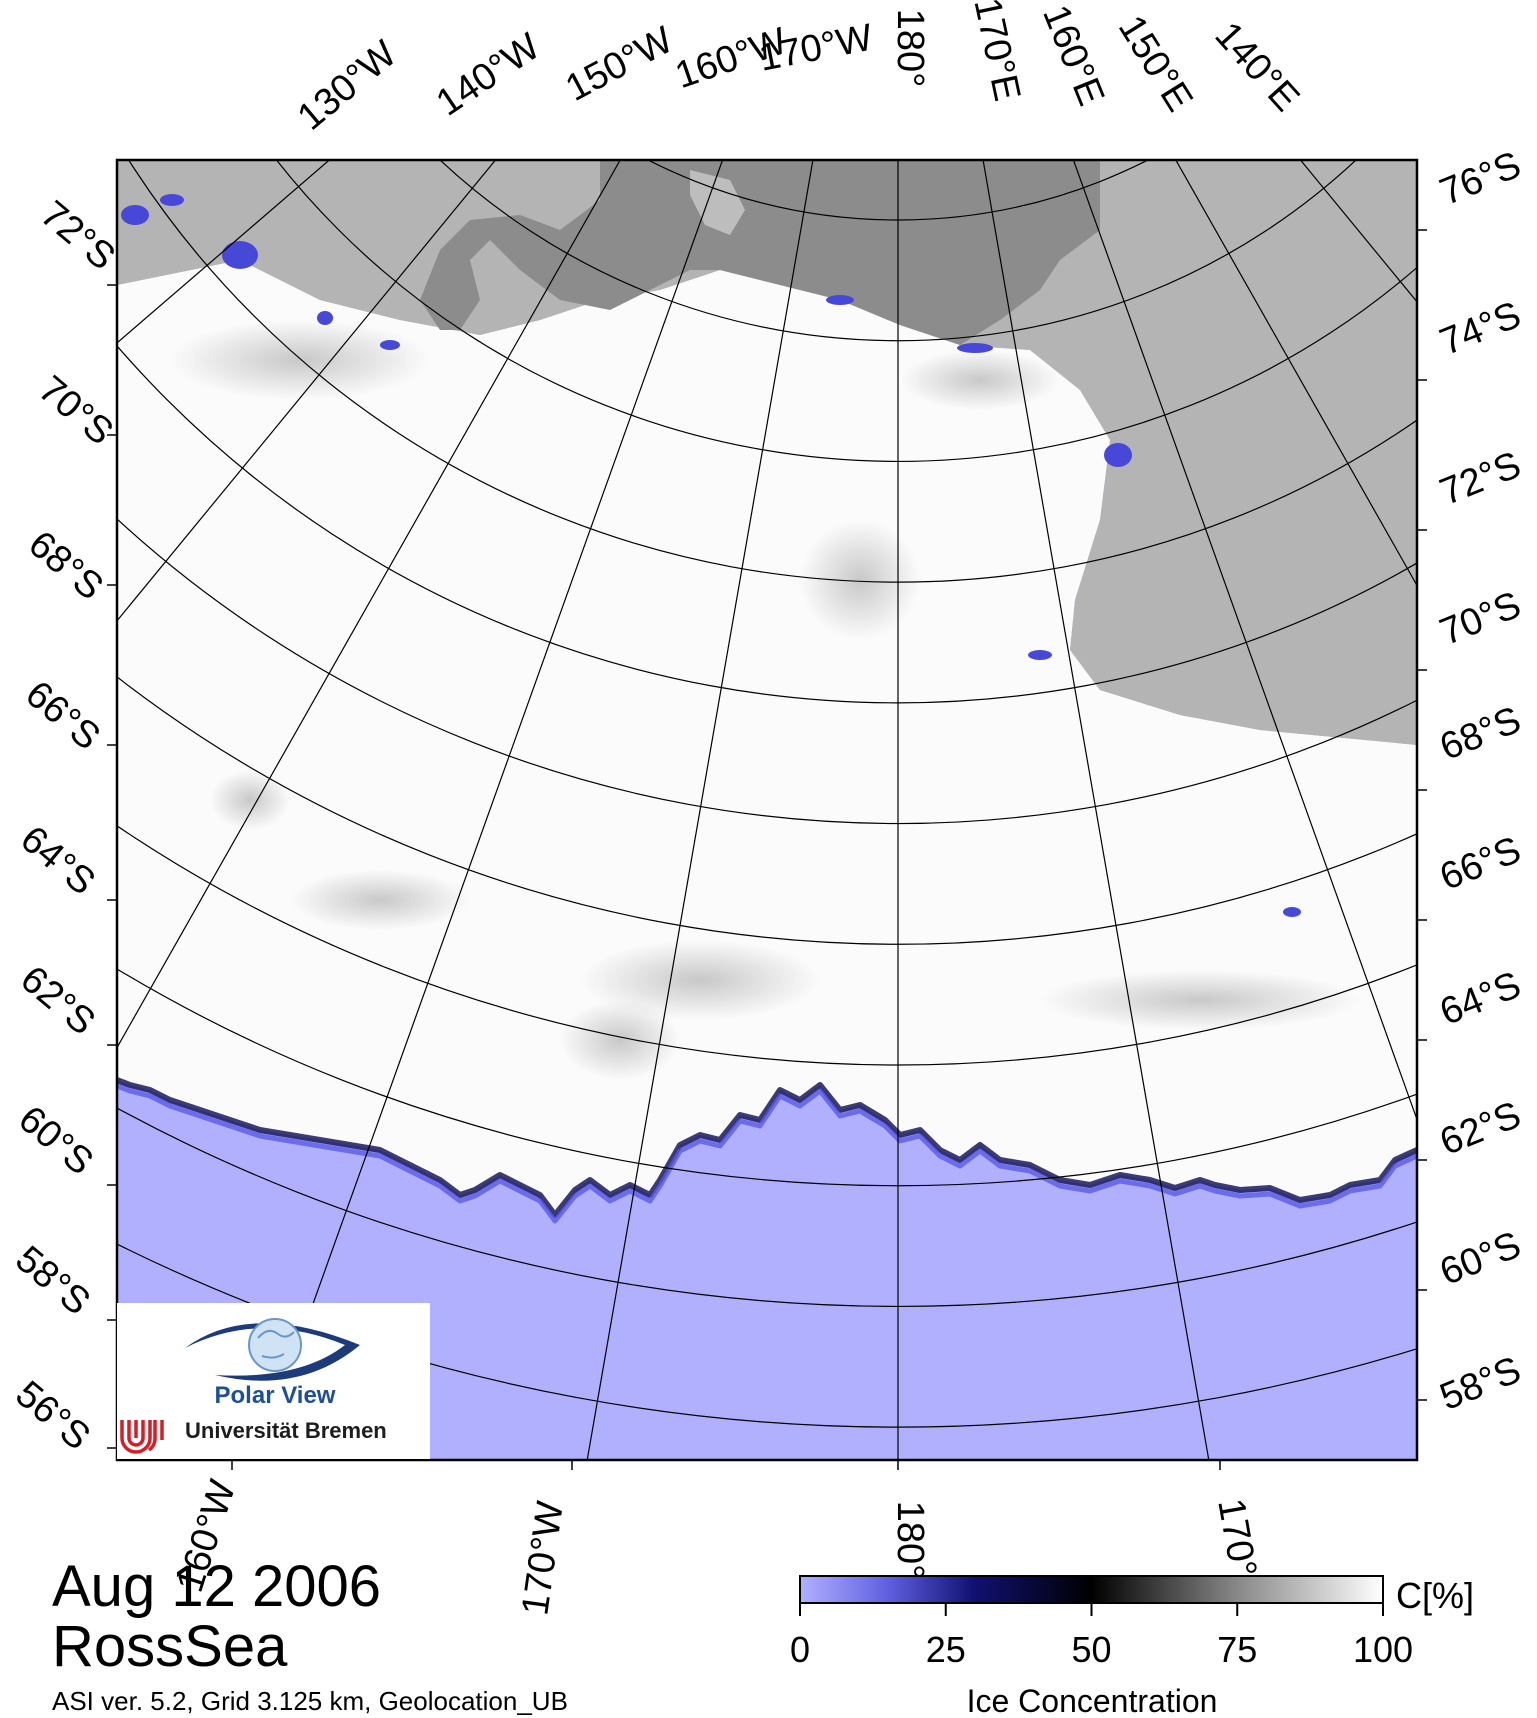  I want to click on coordinate-label: 76°S, so click(1480, 179).